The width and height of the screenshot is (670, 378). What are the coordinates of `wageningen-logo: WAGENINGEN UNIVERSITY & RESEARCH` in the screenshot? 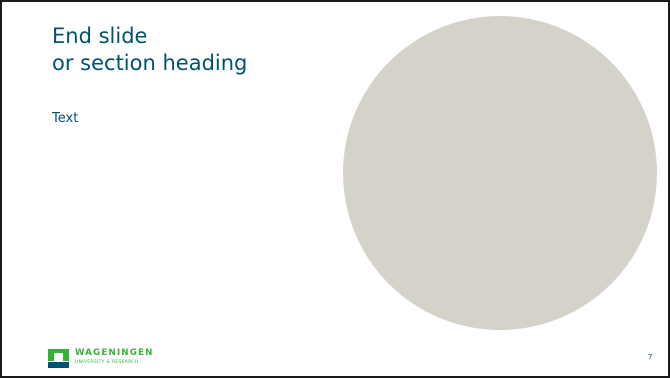 It's located at (123, 358).